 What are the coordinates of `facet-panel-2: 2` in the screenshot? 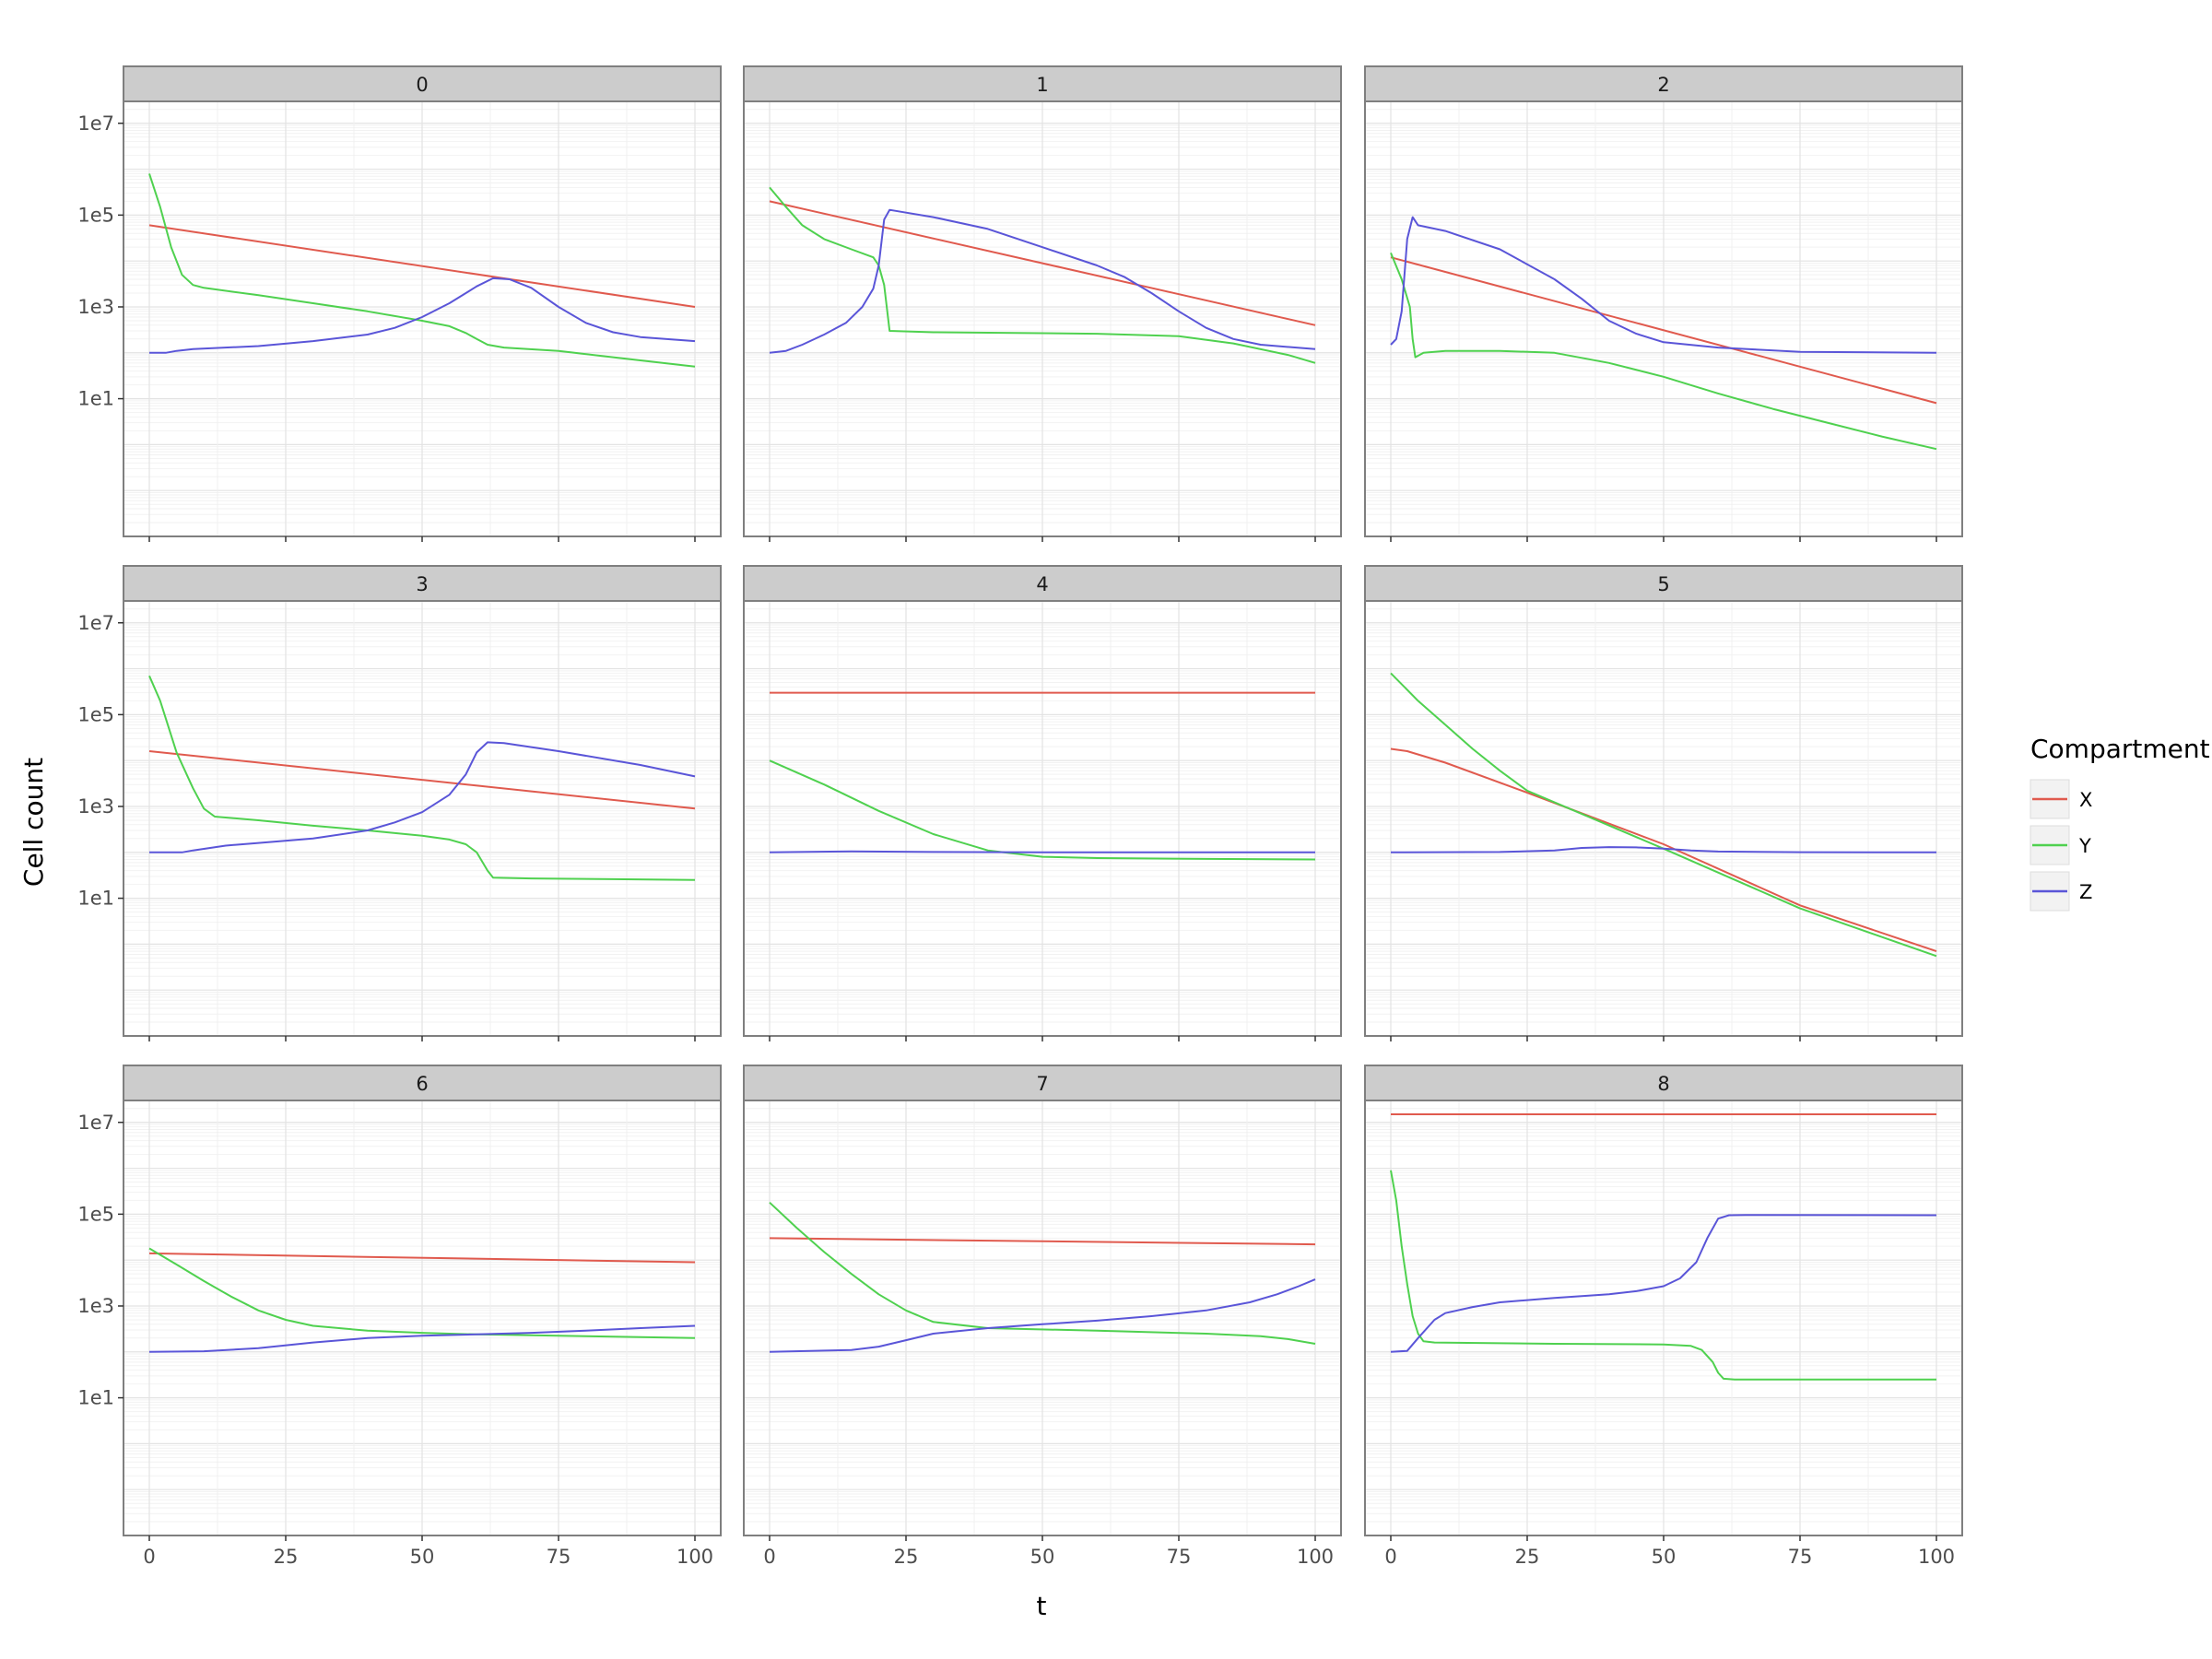 It's located at (1663, 301).